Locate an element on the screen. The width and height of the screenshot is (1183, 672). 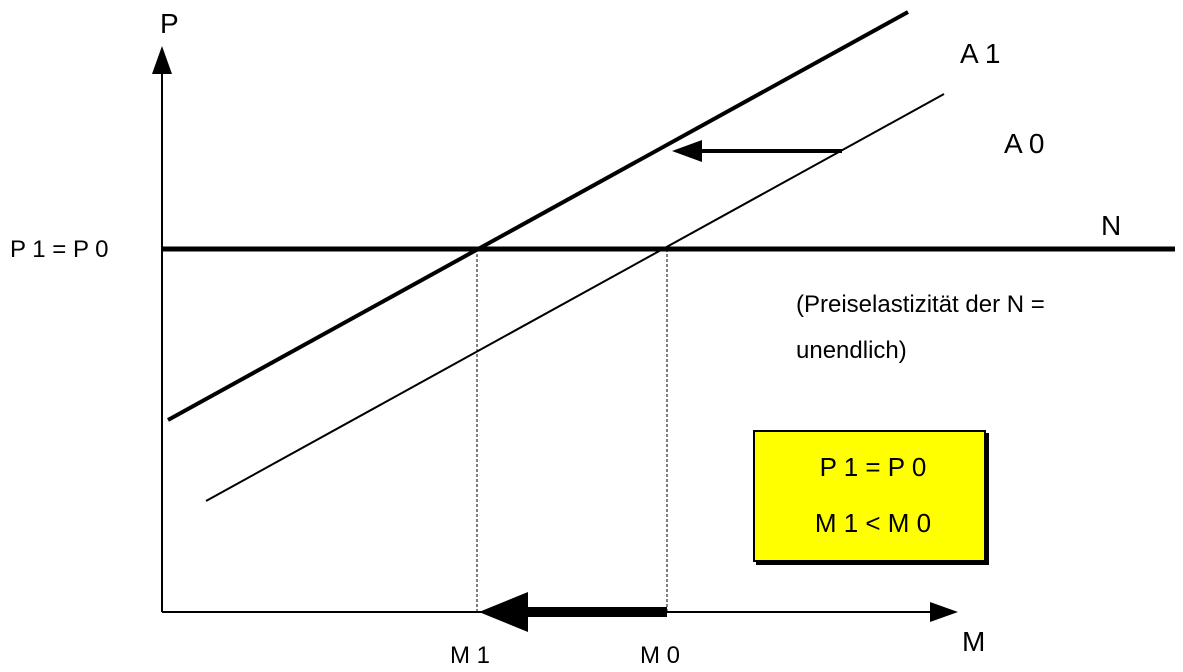
elasticity-note: (Preiselastizität der N = unendlich) is located at coordinates (920, 328).